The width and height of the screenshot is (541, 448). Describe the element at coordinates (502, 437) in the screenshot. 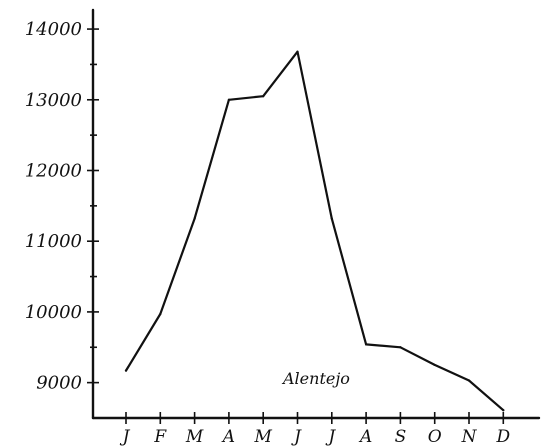

I see `x-tick-label-11: D` at that location.